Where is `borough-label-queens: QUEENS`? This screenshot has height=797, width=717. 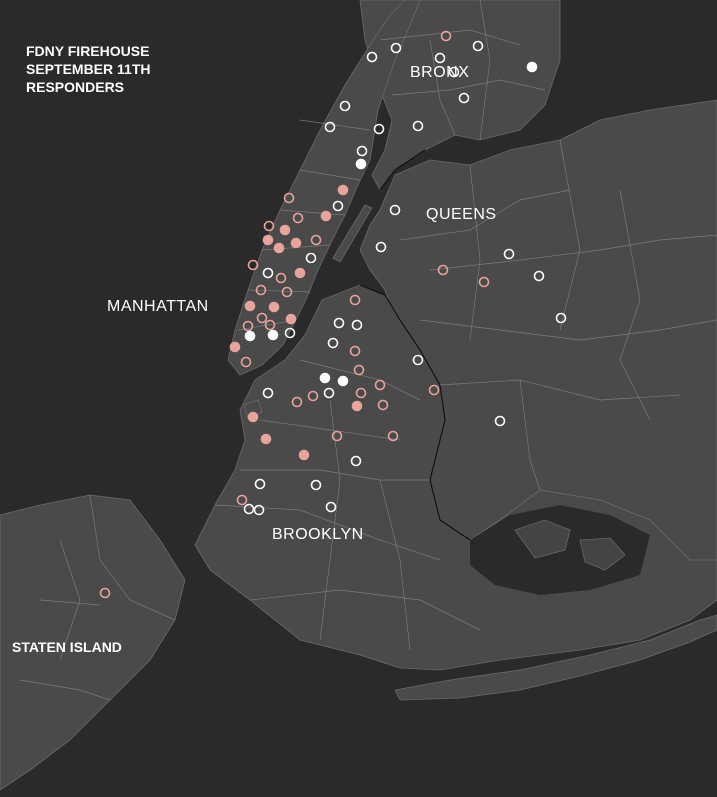
borough-label-queens: QUEENS is located at coordinates (461, 214).